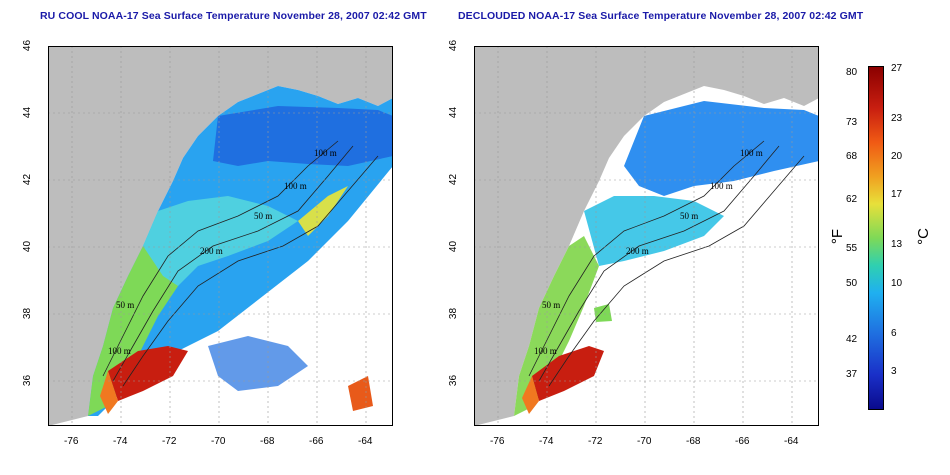  Describe the element at coordinates (852, 122) in the screenshot. I see `fahrenheit-tick: 73` at that location.